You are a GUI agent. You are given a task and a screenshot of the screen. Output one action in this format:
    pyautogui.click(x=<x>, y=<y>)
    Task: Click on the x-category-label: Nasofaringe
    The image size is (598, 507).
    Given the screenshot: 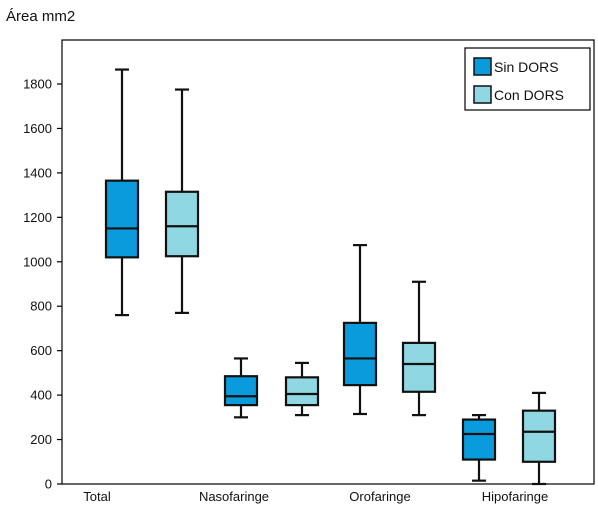 What is the action you would take?
    pyautogui.click(x=234, y=496)
    